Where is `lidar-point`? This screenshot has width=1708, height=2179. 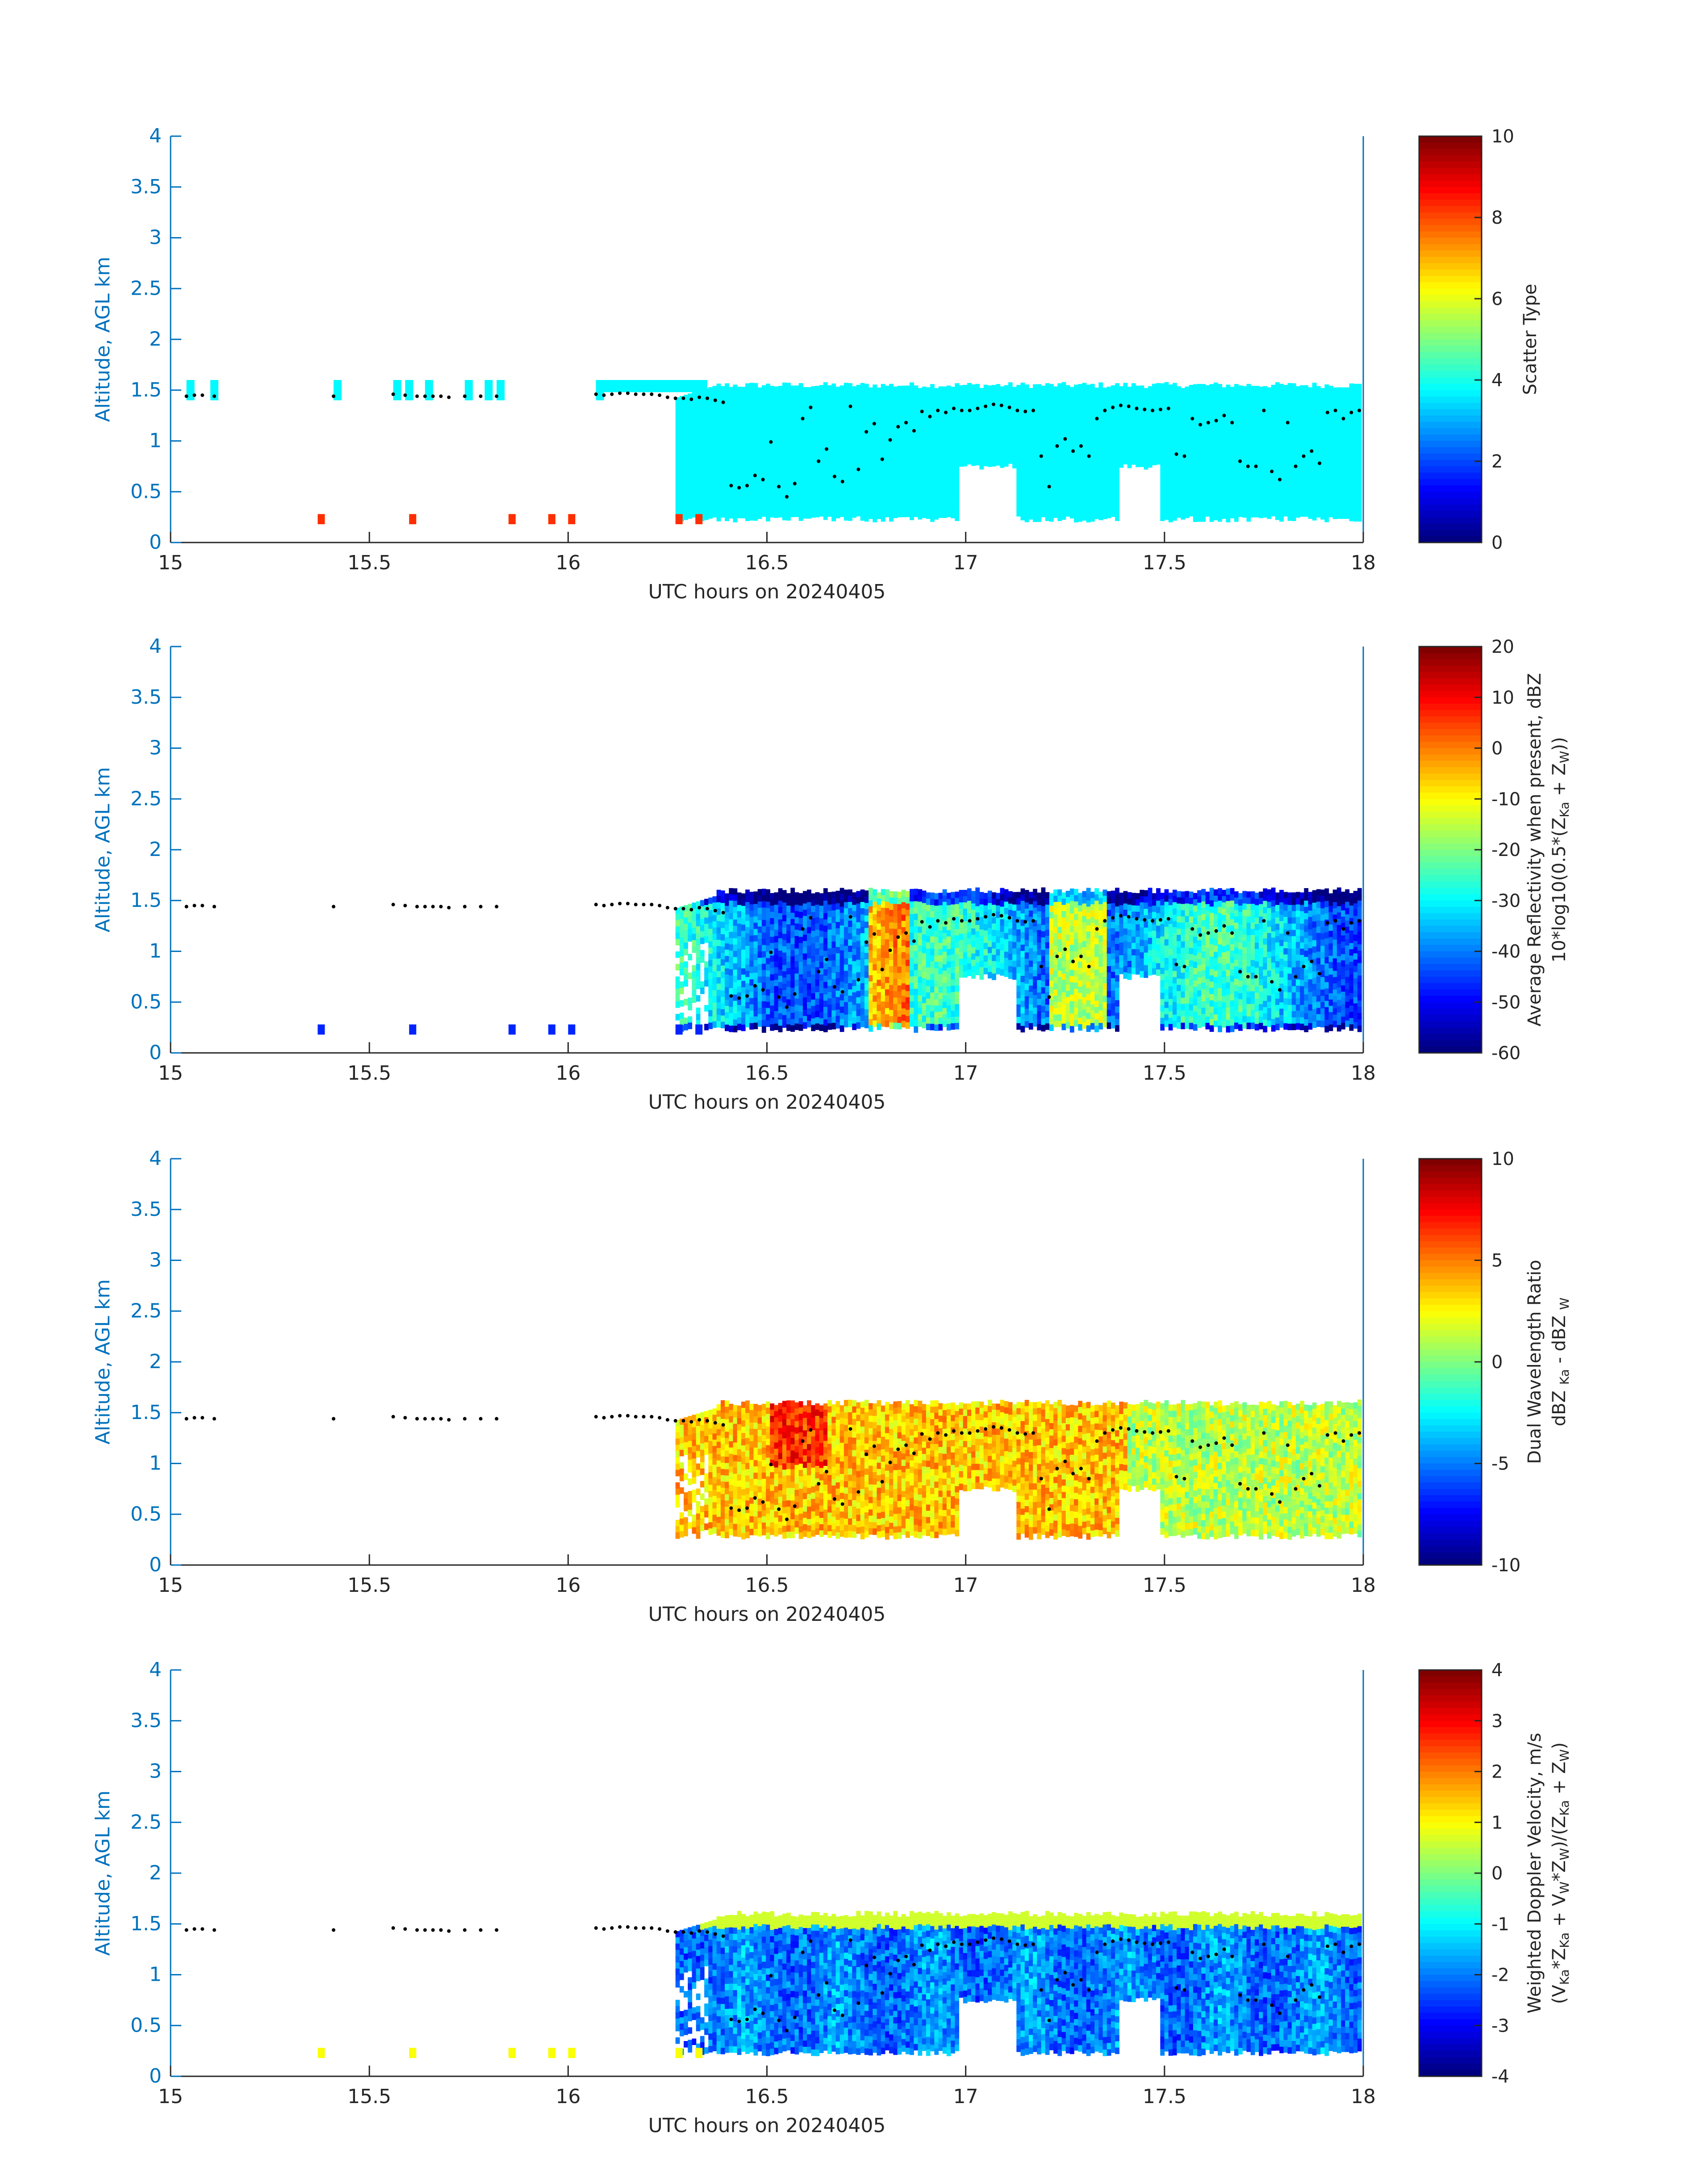 lidar-point is located at coordinates (930, 416).